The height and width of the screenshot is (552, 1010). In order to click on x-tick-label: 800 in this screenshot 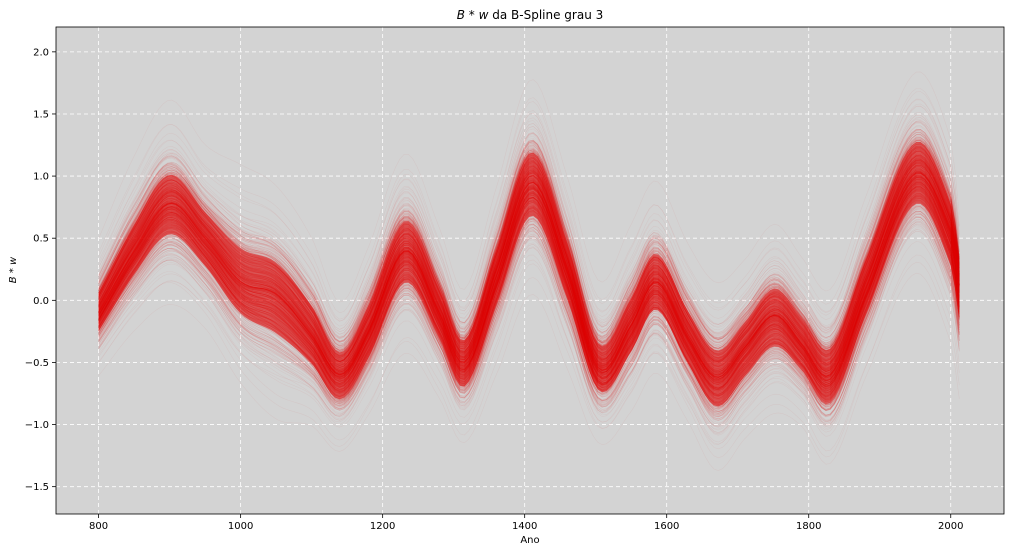, I will do `click(98, 526)`.